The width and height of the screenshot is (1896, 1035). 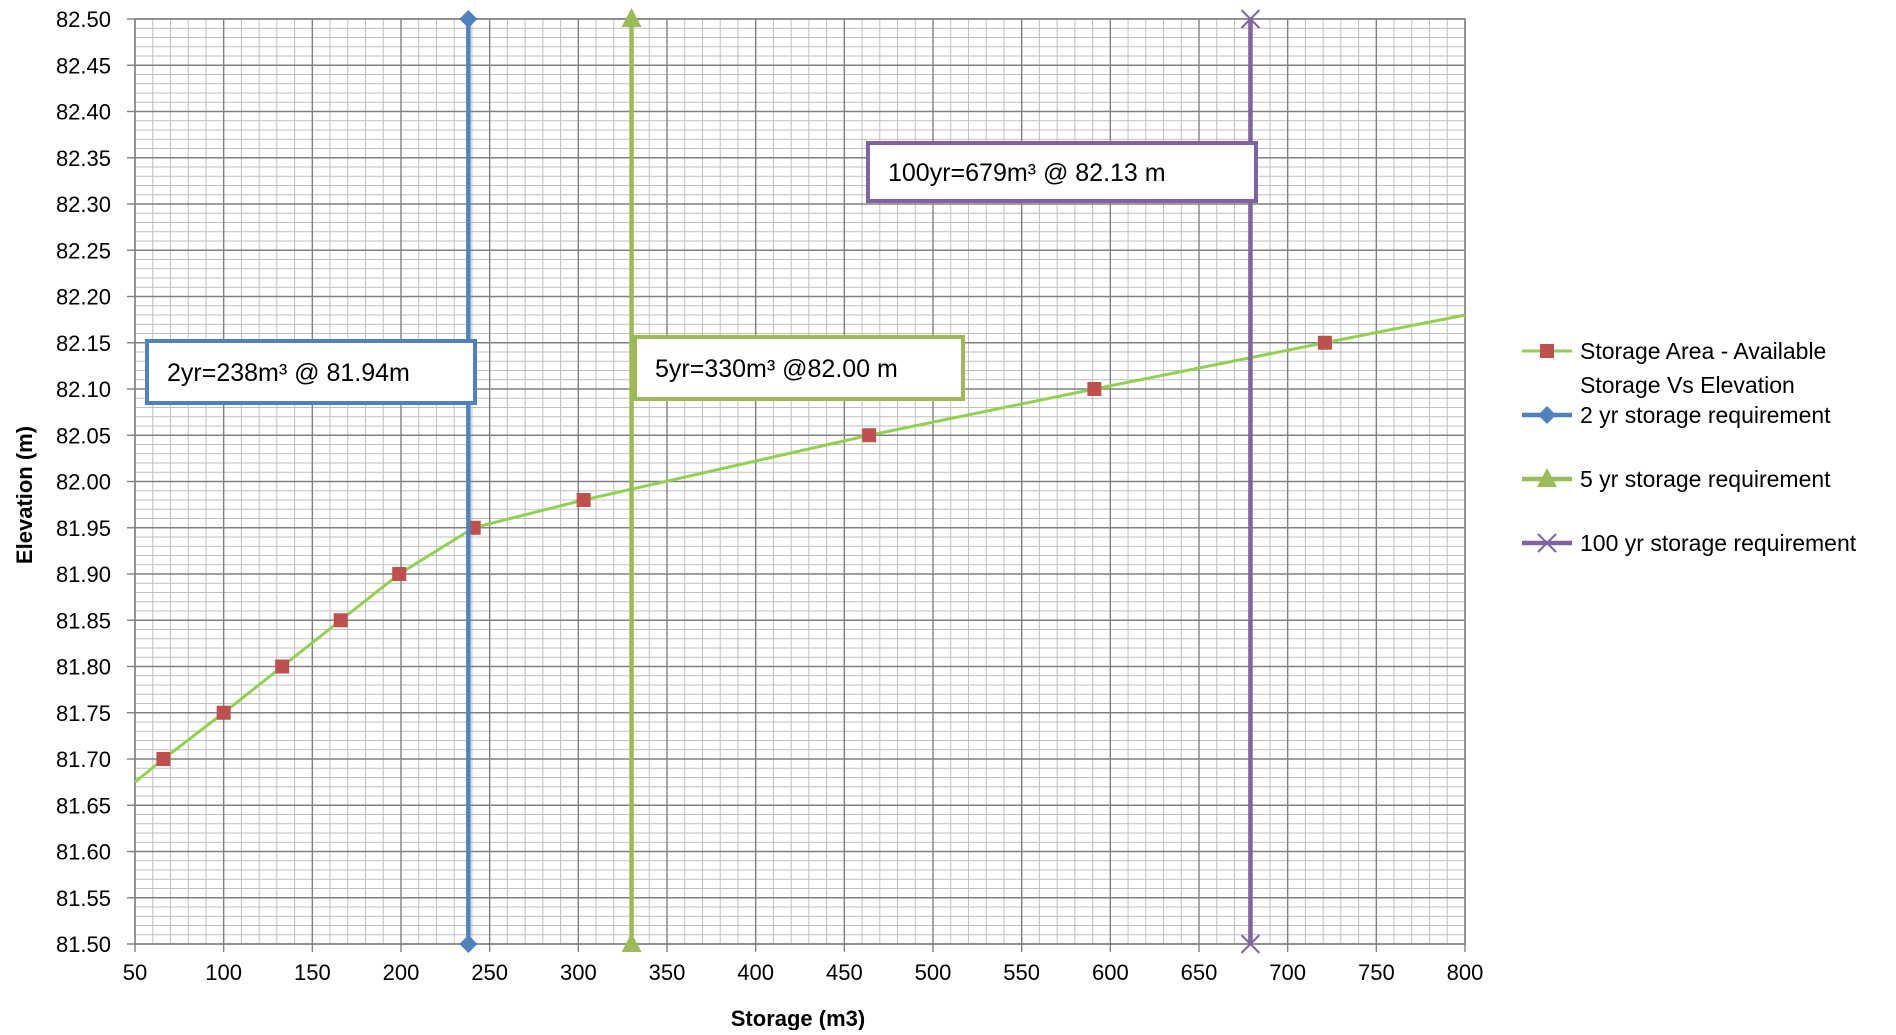 I want to click on y-tick-label: 82.50, so click(x=83, y=19).